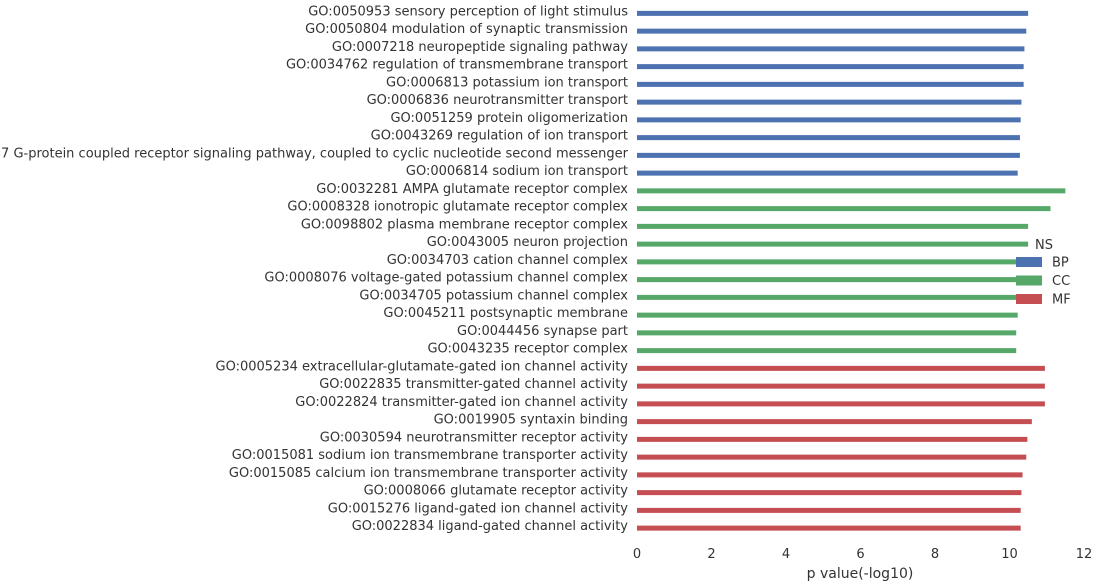  What do you see at coordinates (531, 420) in the screenshot?
I see `category-label-24: GO:0019905 syntaxin binding` at bounding box center [531, 420].